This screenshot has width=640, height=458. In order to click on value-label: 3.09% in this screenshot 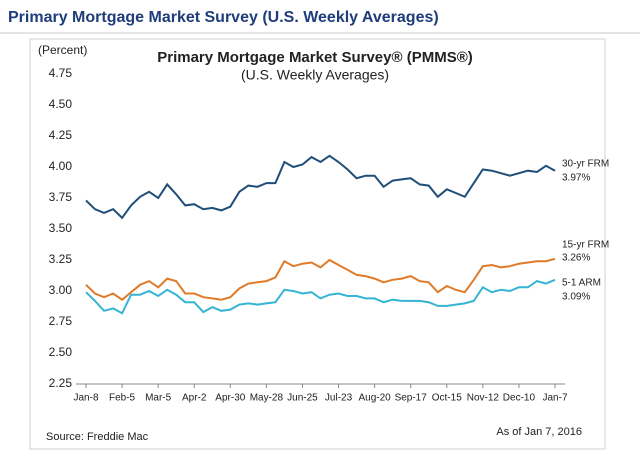, I will do `click(576, 296)`.